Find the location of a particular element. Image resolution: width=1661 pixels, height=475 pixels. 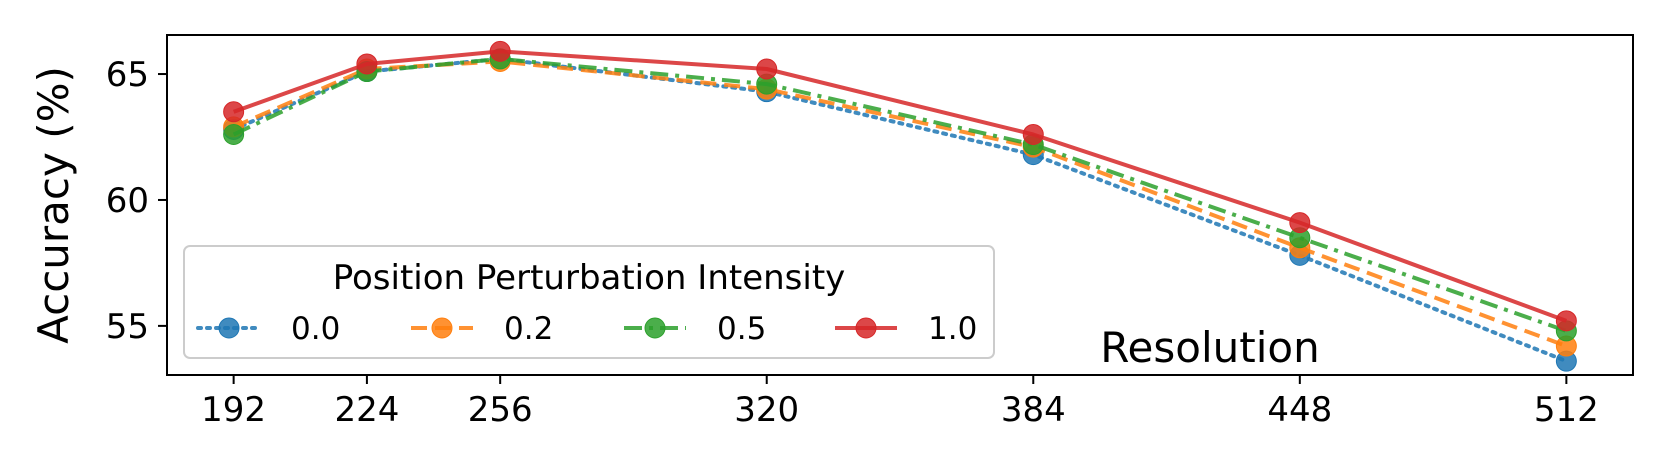

x-tick-label: 384 is located at coordinates (1033, 410).